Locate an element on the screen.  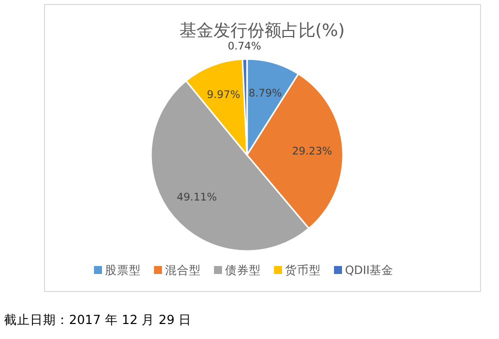
data-label: 9.97% is located at coordinates (223, 95).